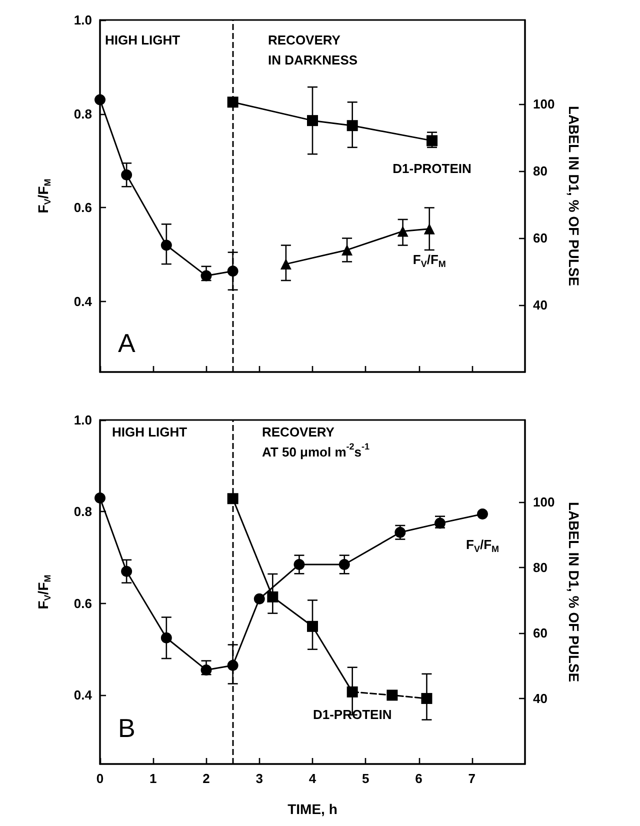 This screenshot has height=826, width=640. I want to click on x-tick-label: 7, so click(472, 778).